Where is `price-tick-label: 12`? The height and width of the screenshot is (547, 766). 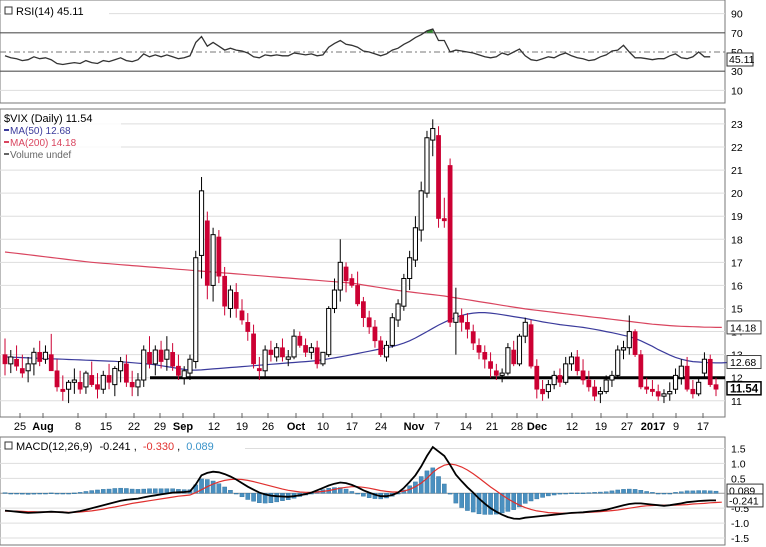
price-tick-label: 12 is located at coordinates (737, 379).